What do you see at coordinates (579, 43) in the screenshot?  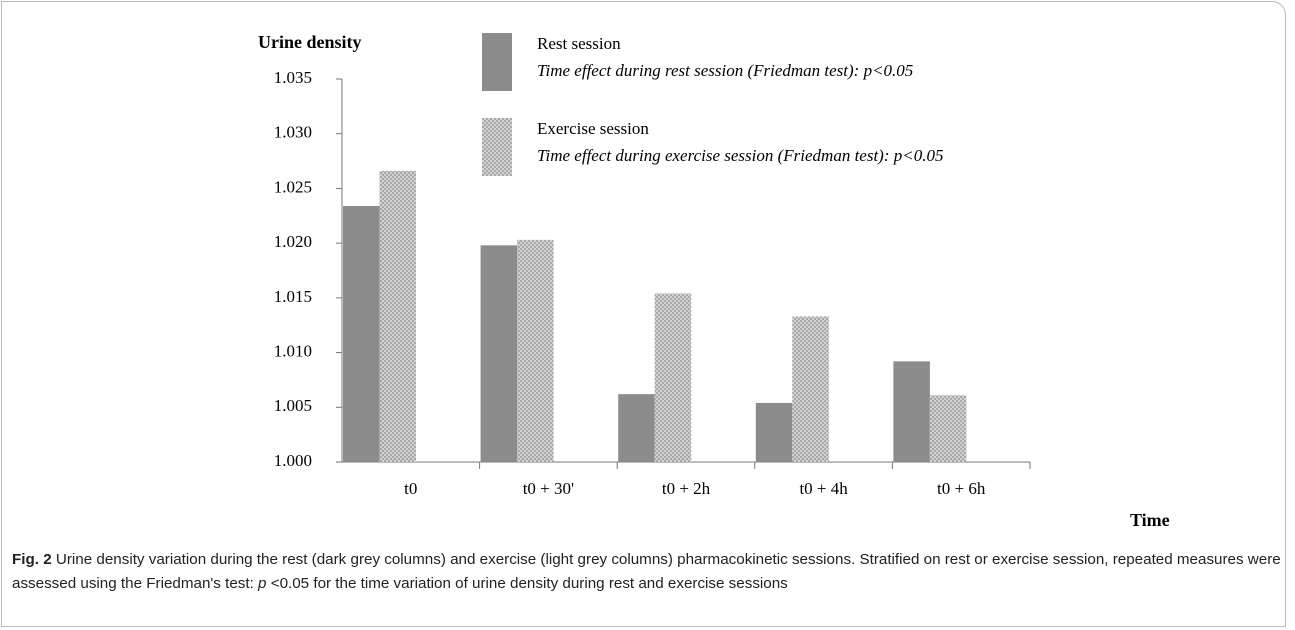 I see `legend-label: Rest session` at bounding box center [579, 43].